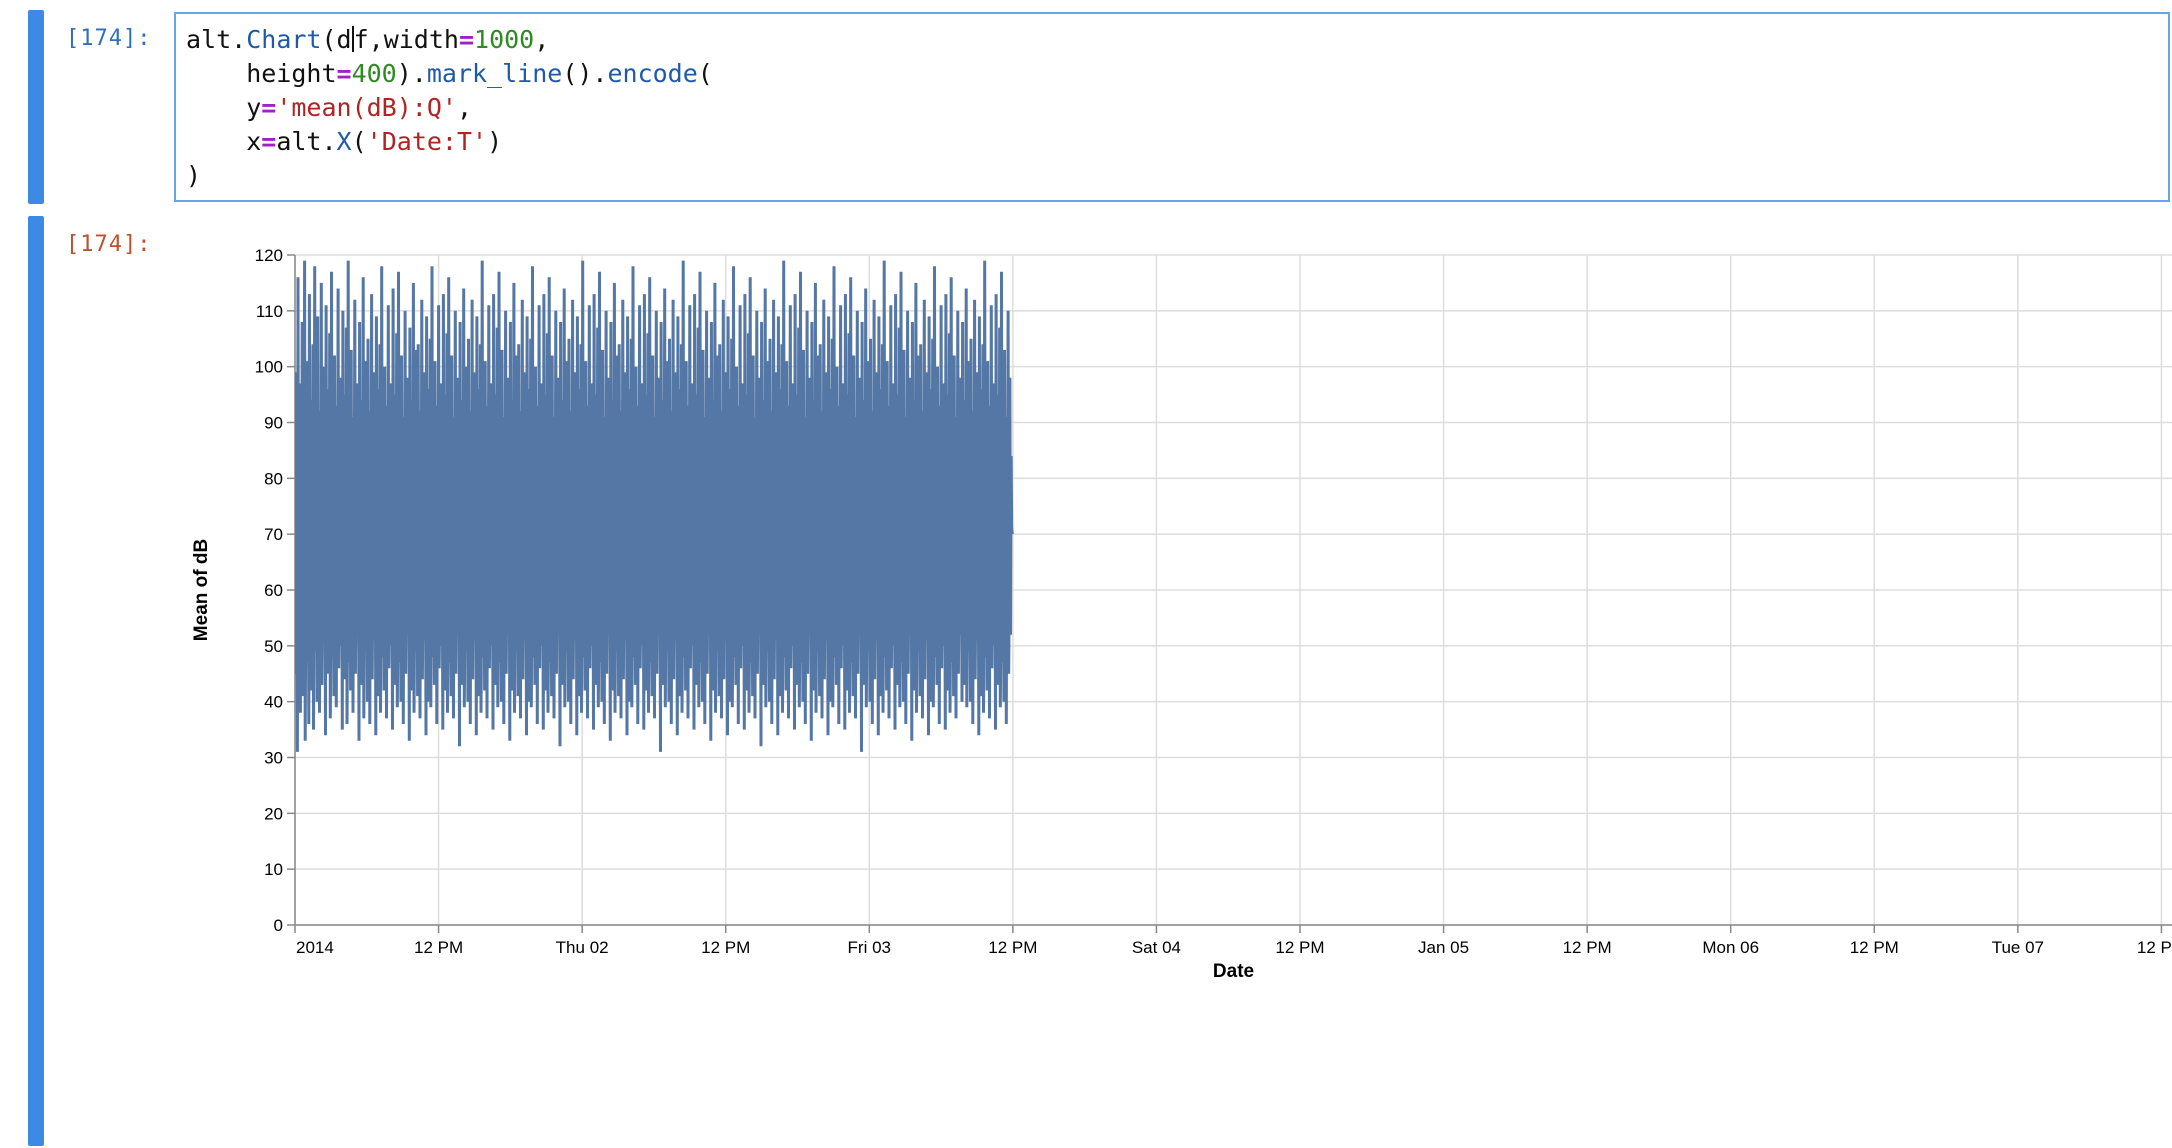  Describe the element at coordinates (315, 947) in the screenshot. I see `x-tick-label: 2014` at that location.